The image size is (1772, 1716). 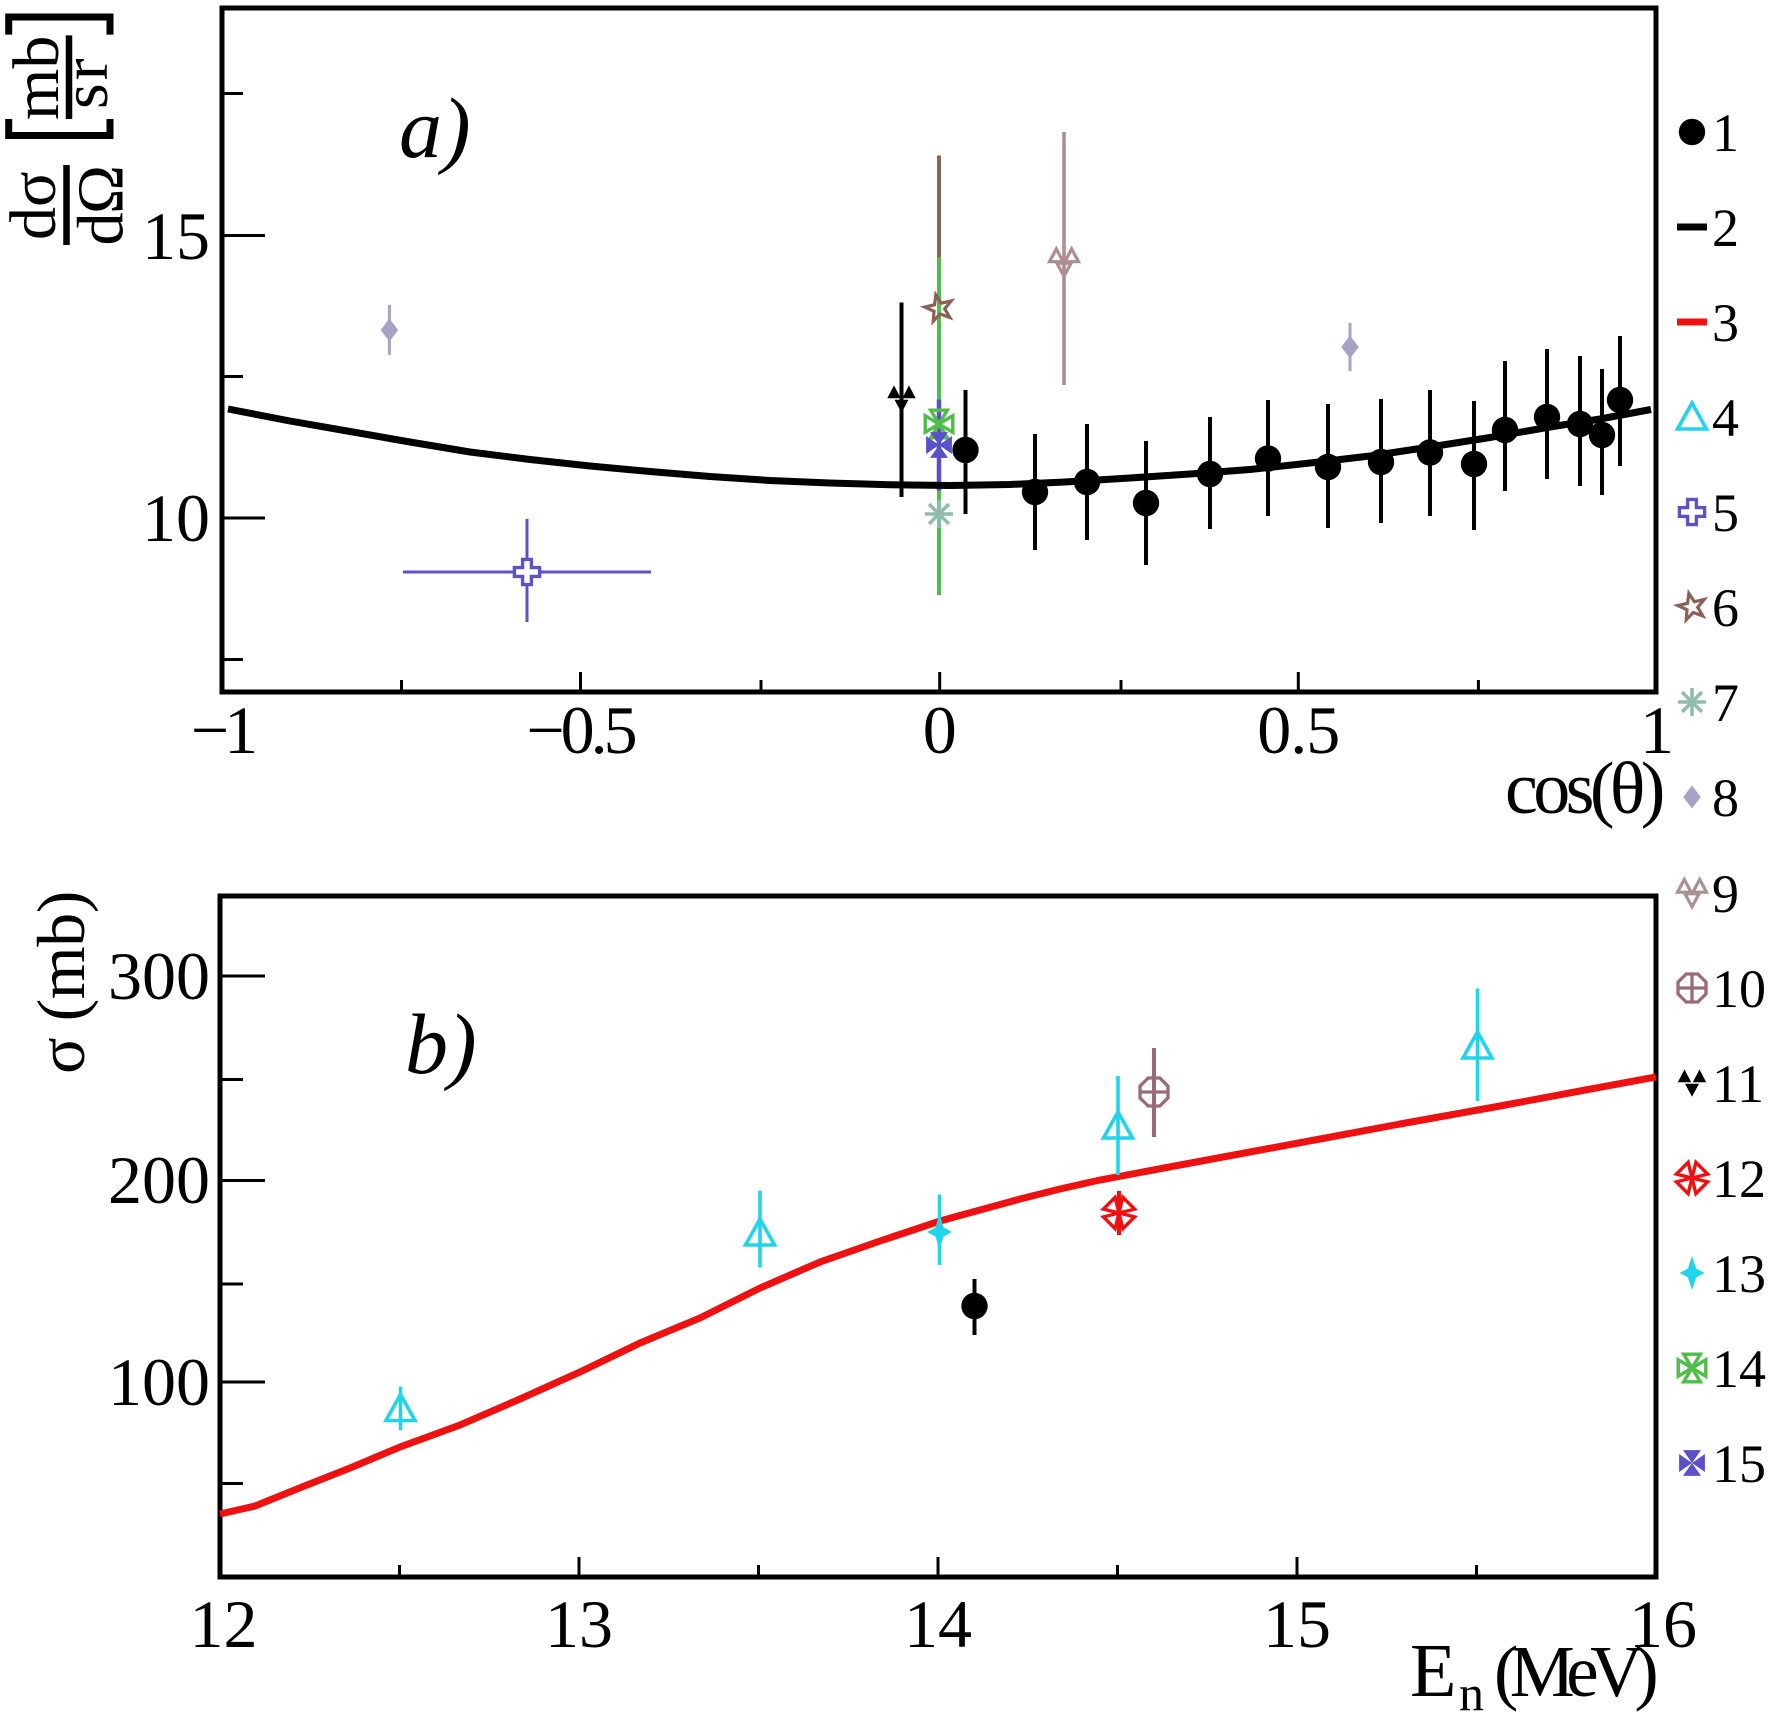 What do you see at coordinates (1471, 1690) in the screenshot?
I see `svg-text: n` at bounding box center [1471, 1690].